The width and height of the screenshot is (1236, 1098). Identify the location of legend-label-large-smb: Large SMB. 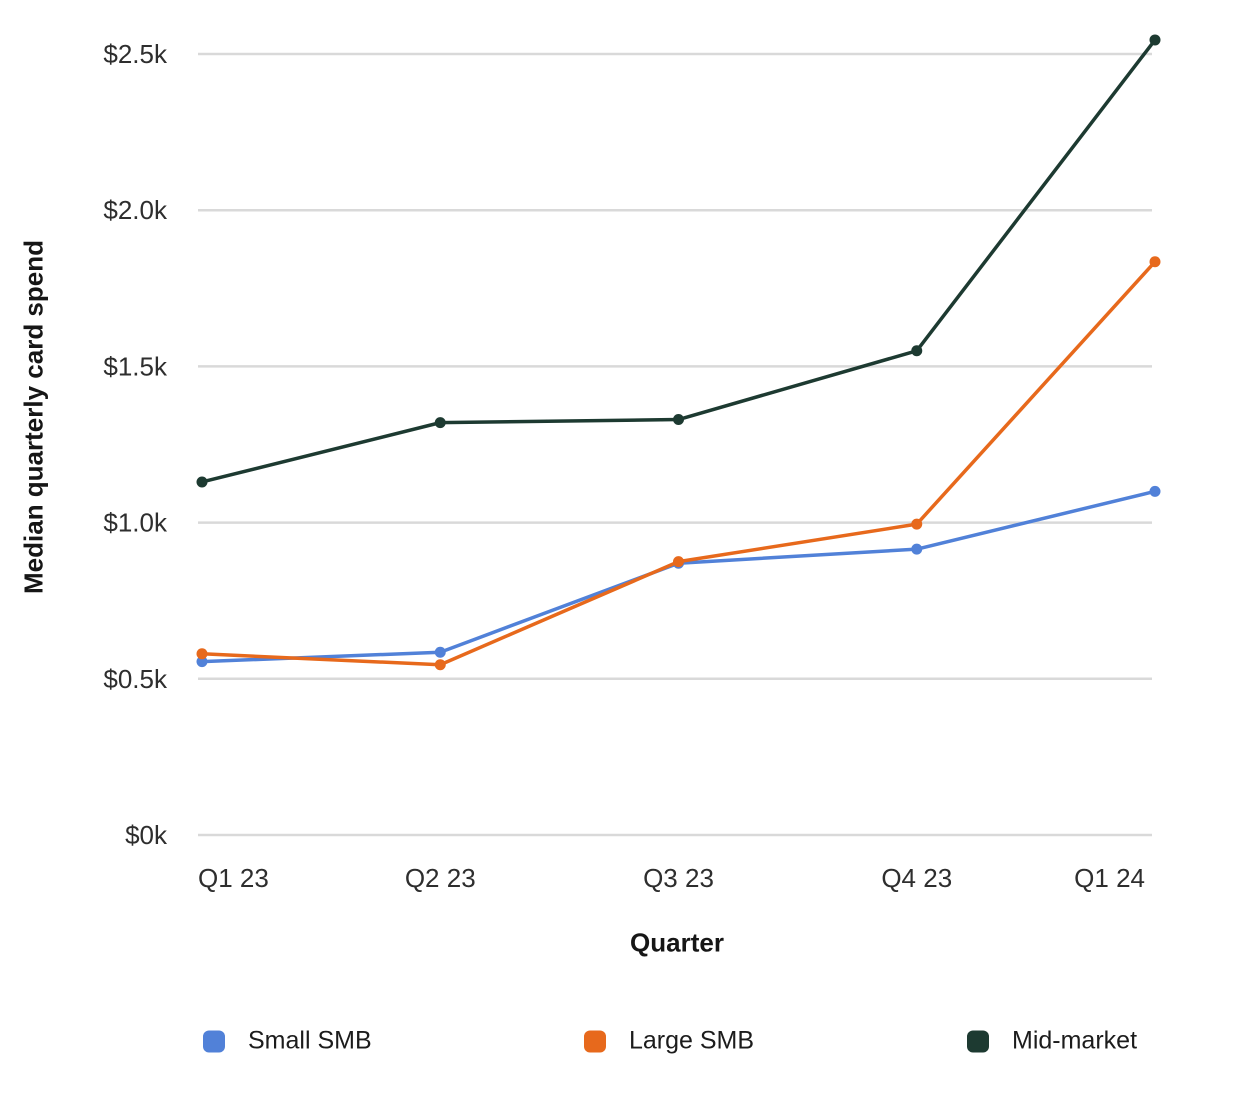
(692, 1040).